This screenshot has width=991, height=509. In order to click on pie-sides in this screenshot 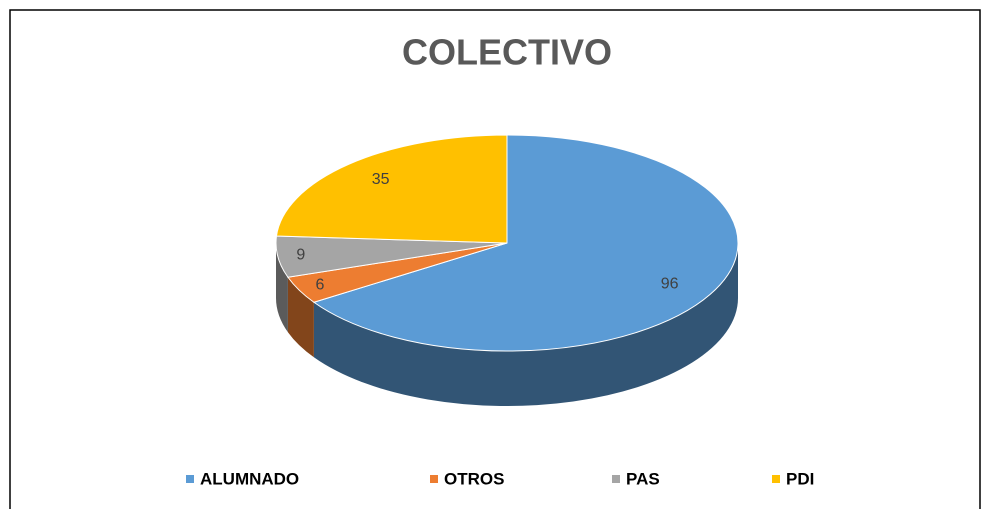, I will do `click(507, 324)`.